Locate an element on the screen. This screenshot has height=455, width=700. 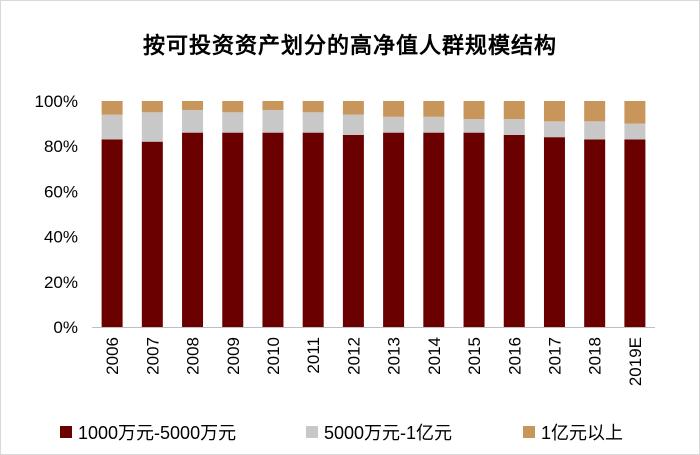
y-tick-label: 100% is located at coordinates (56, 101).